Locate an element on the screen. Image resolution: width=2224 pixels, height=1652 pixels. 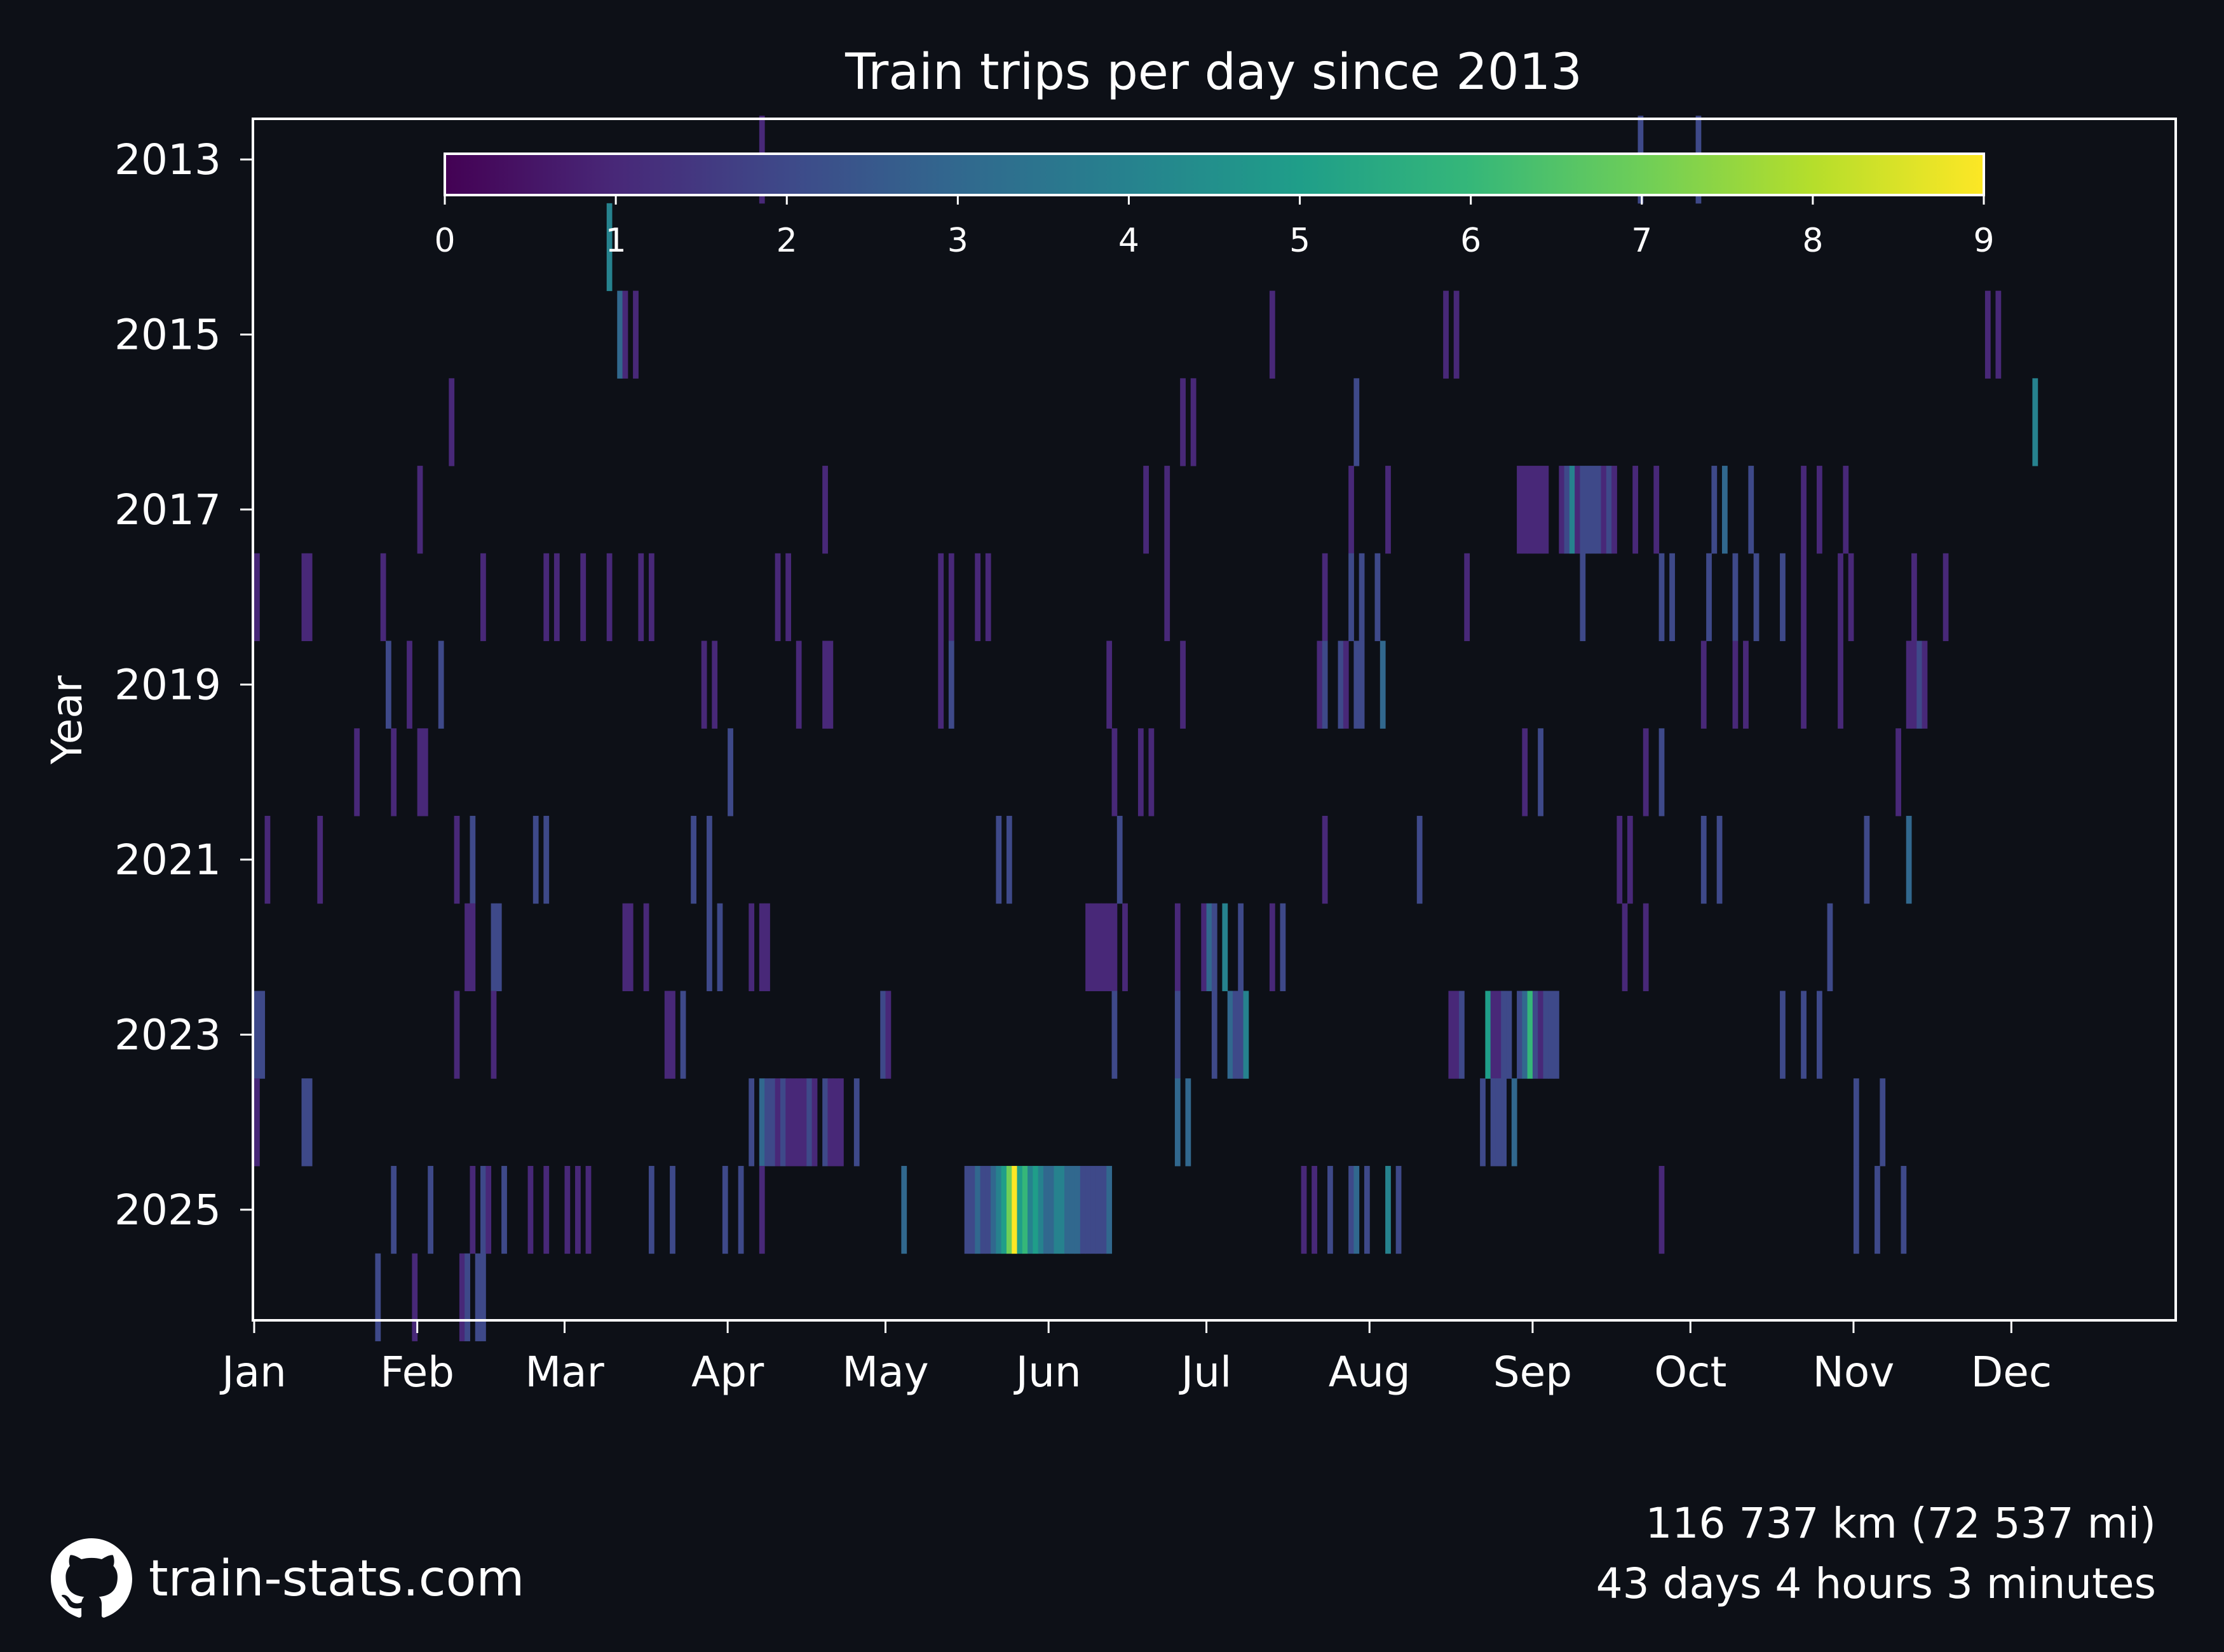
colorbar: 0 1 2 3 4 5 6 7 8 9 is located at coordinates (1214, 206).